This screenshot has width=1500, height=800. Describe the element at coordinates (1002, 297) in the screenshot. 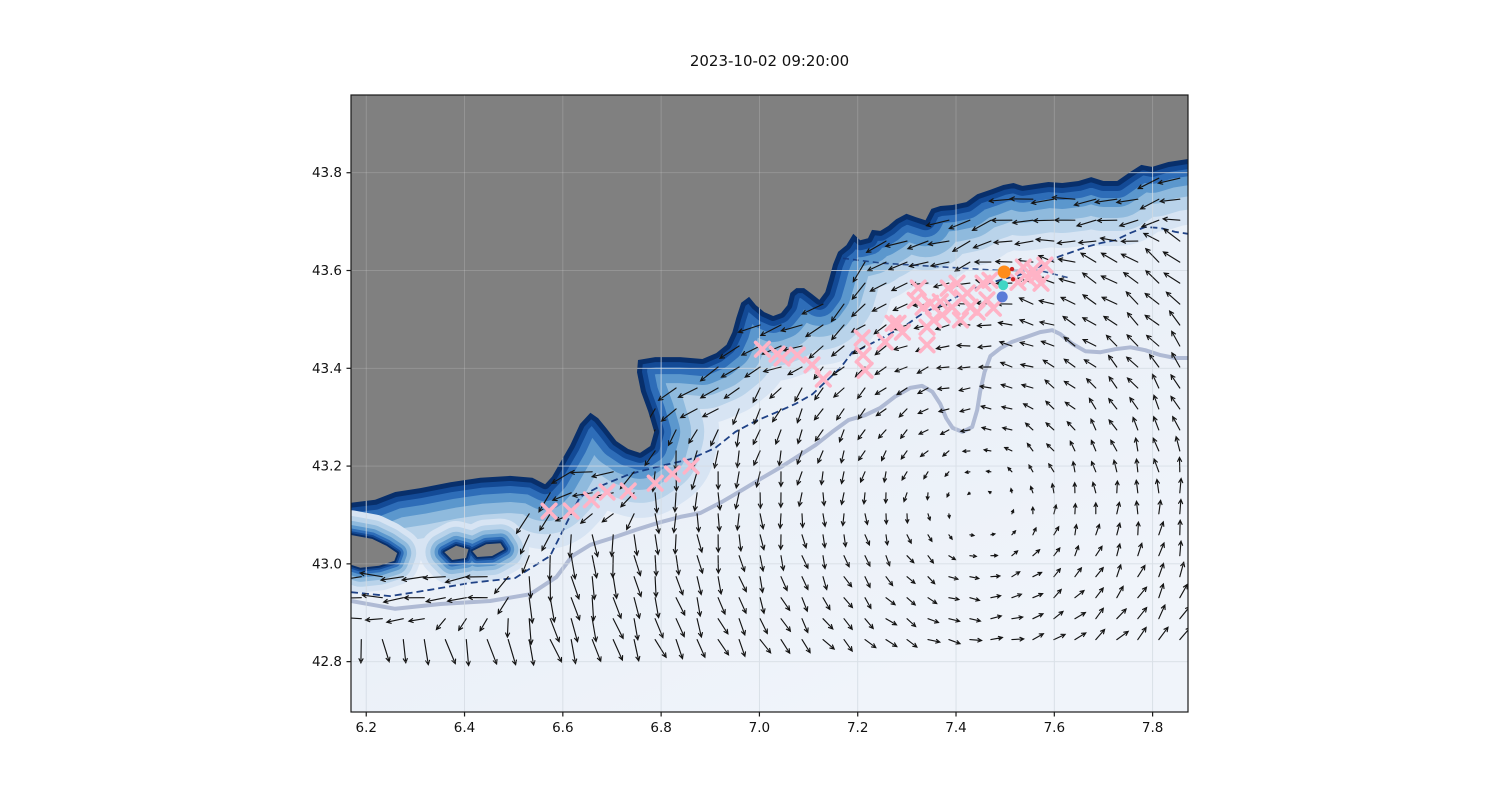

I see `blue-dot` at that location.